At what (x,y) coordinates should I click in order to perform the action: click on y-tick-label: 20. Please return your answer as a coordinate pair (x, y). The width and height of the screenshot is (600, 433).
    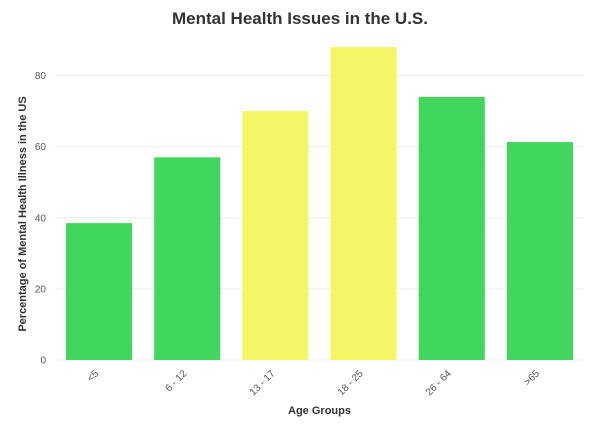
    Looking at the image, I should click on (41, 289).